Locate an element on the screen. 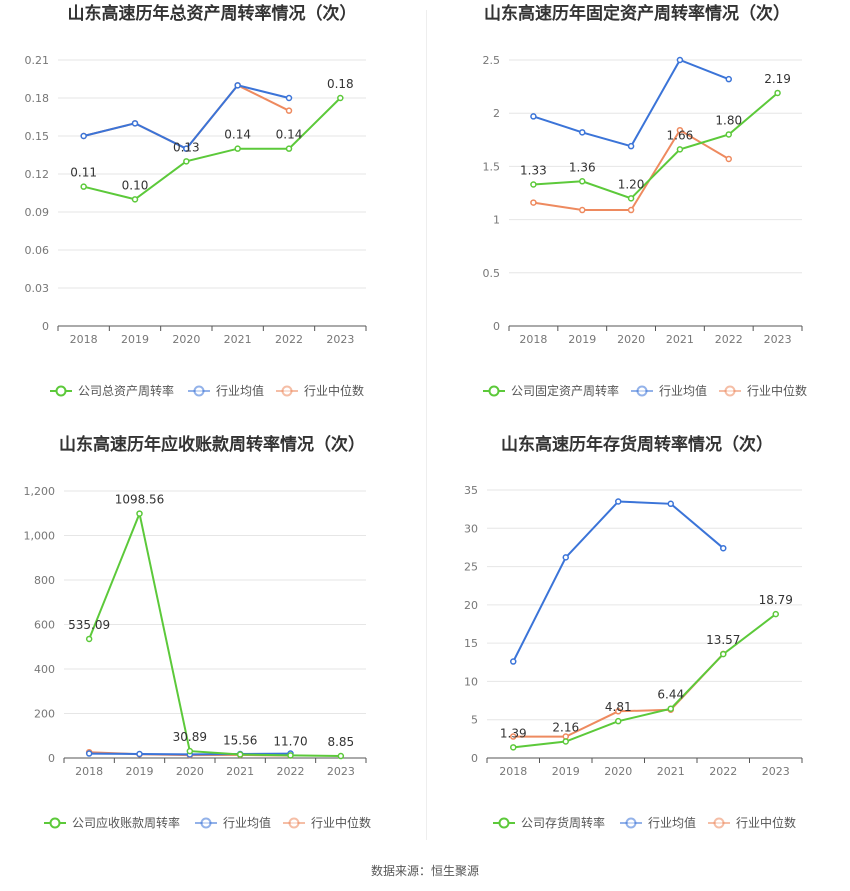  y-tick-label: 0.21 is located at coordinates (37, 60).